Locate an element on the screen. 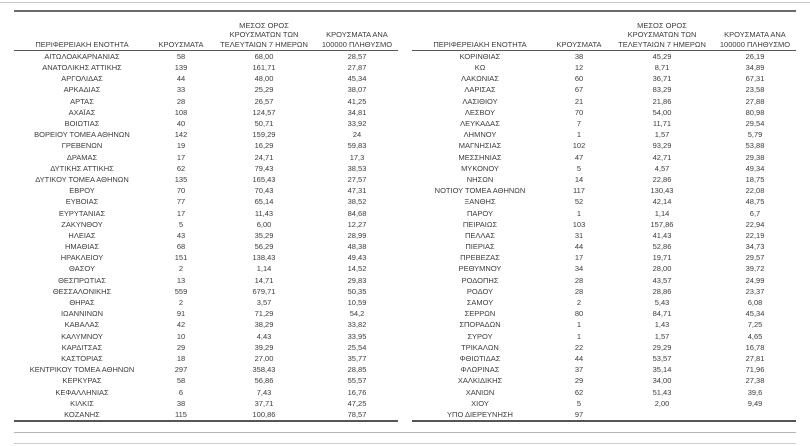 The image size is (810, 446). per100k-cell: 78,57 is located at coordinates (357, 416).